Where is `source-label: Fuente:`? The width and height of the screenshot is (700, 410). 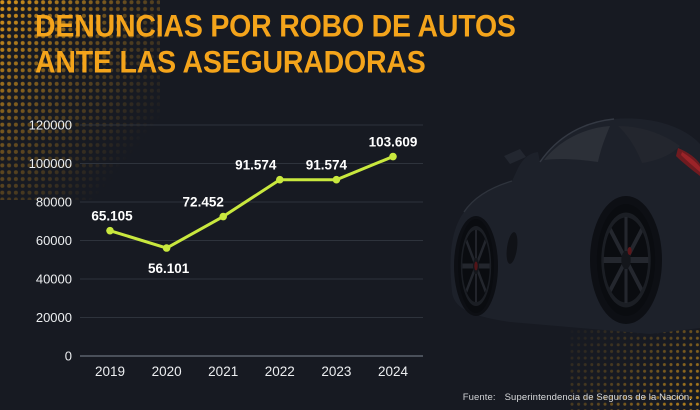
source-label: Fuente: is located at coordinates (479, 397).